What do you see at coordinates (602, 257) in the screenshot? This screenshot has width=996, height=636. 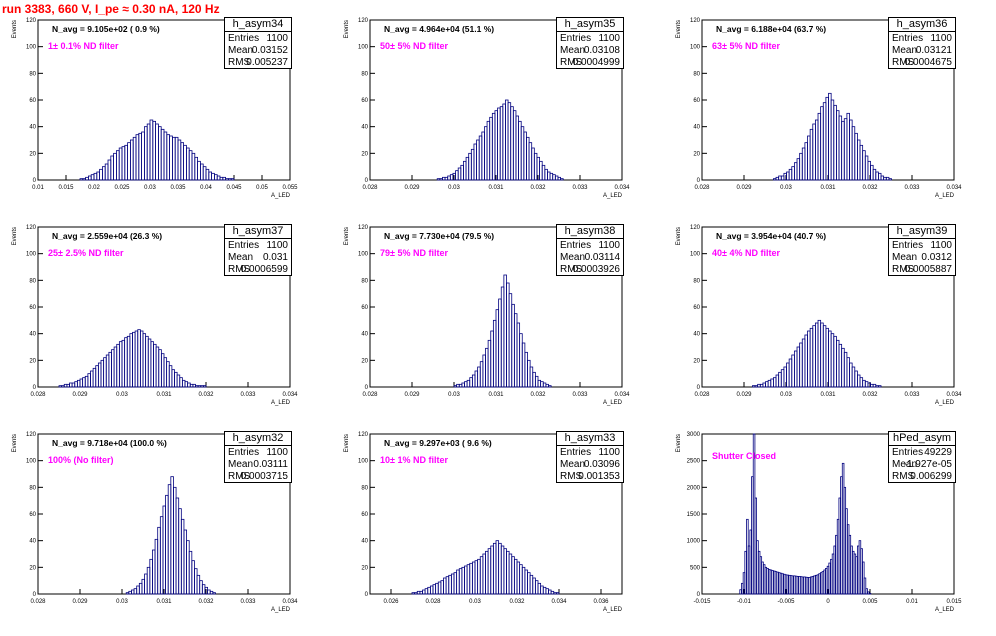 I see `stat-value: 0.03114` at bounding box center [602, 257].